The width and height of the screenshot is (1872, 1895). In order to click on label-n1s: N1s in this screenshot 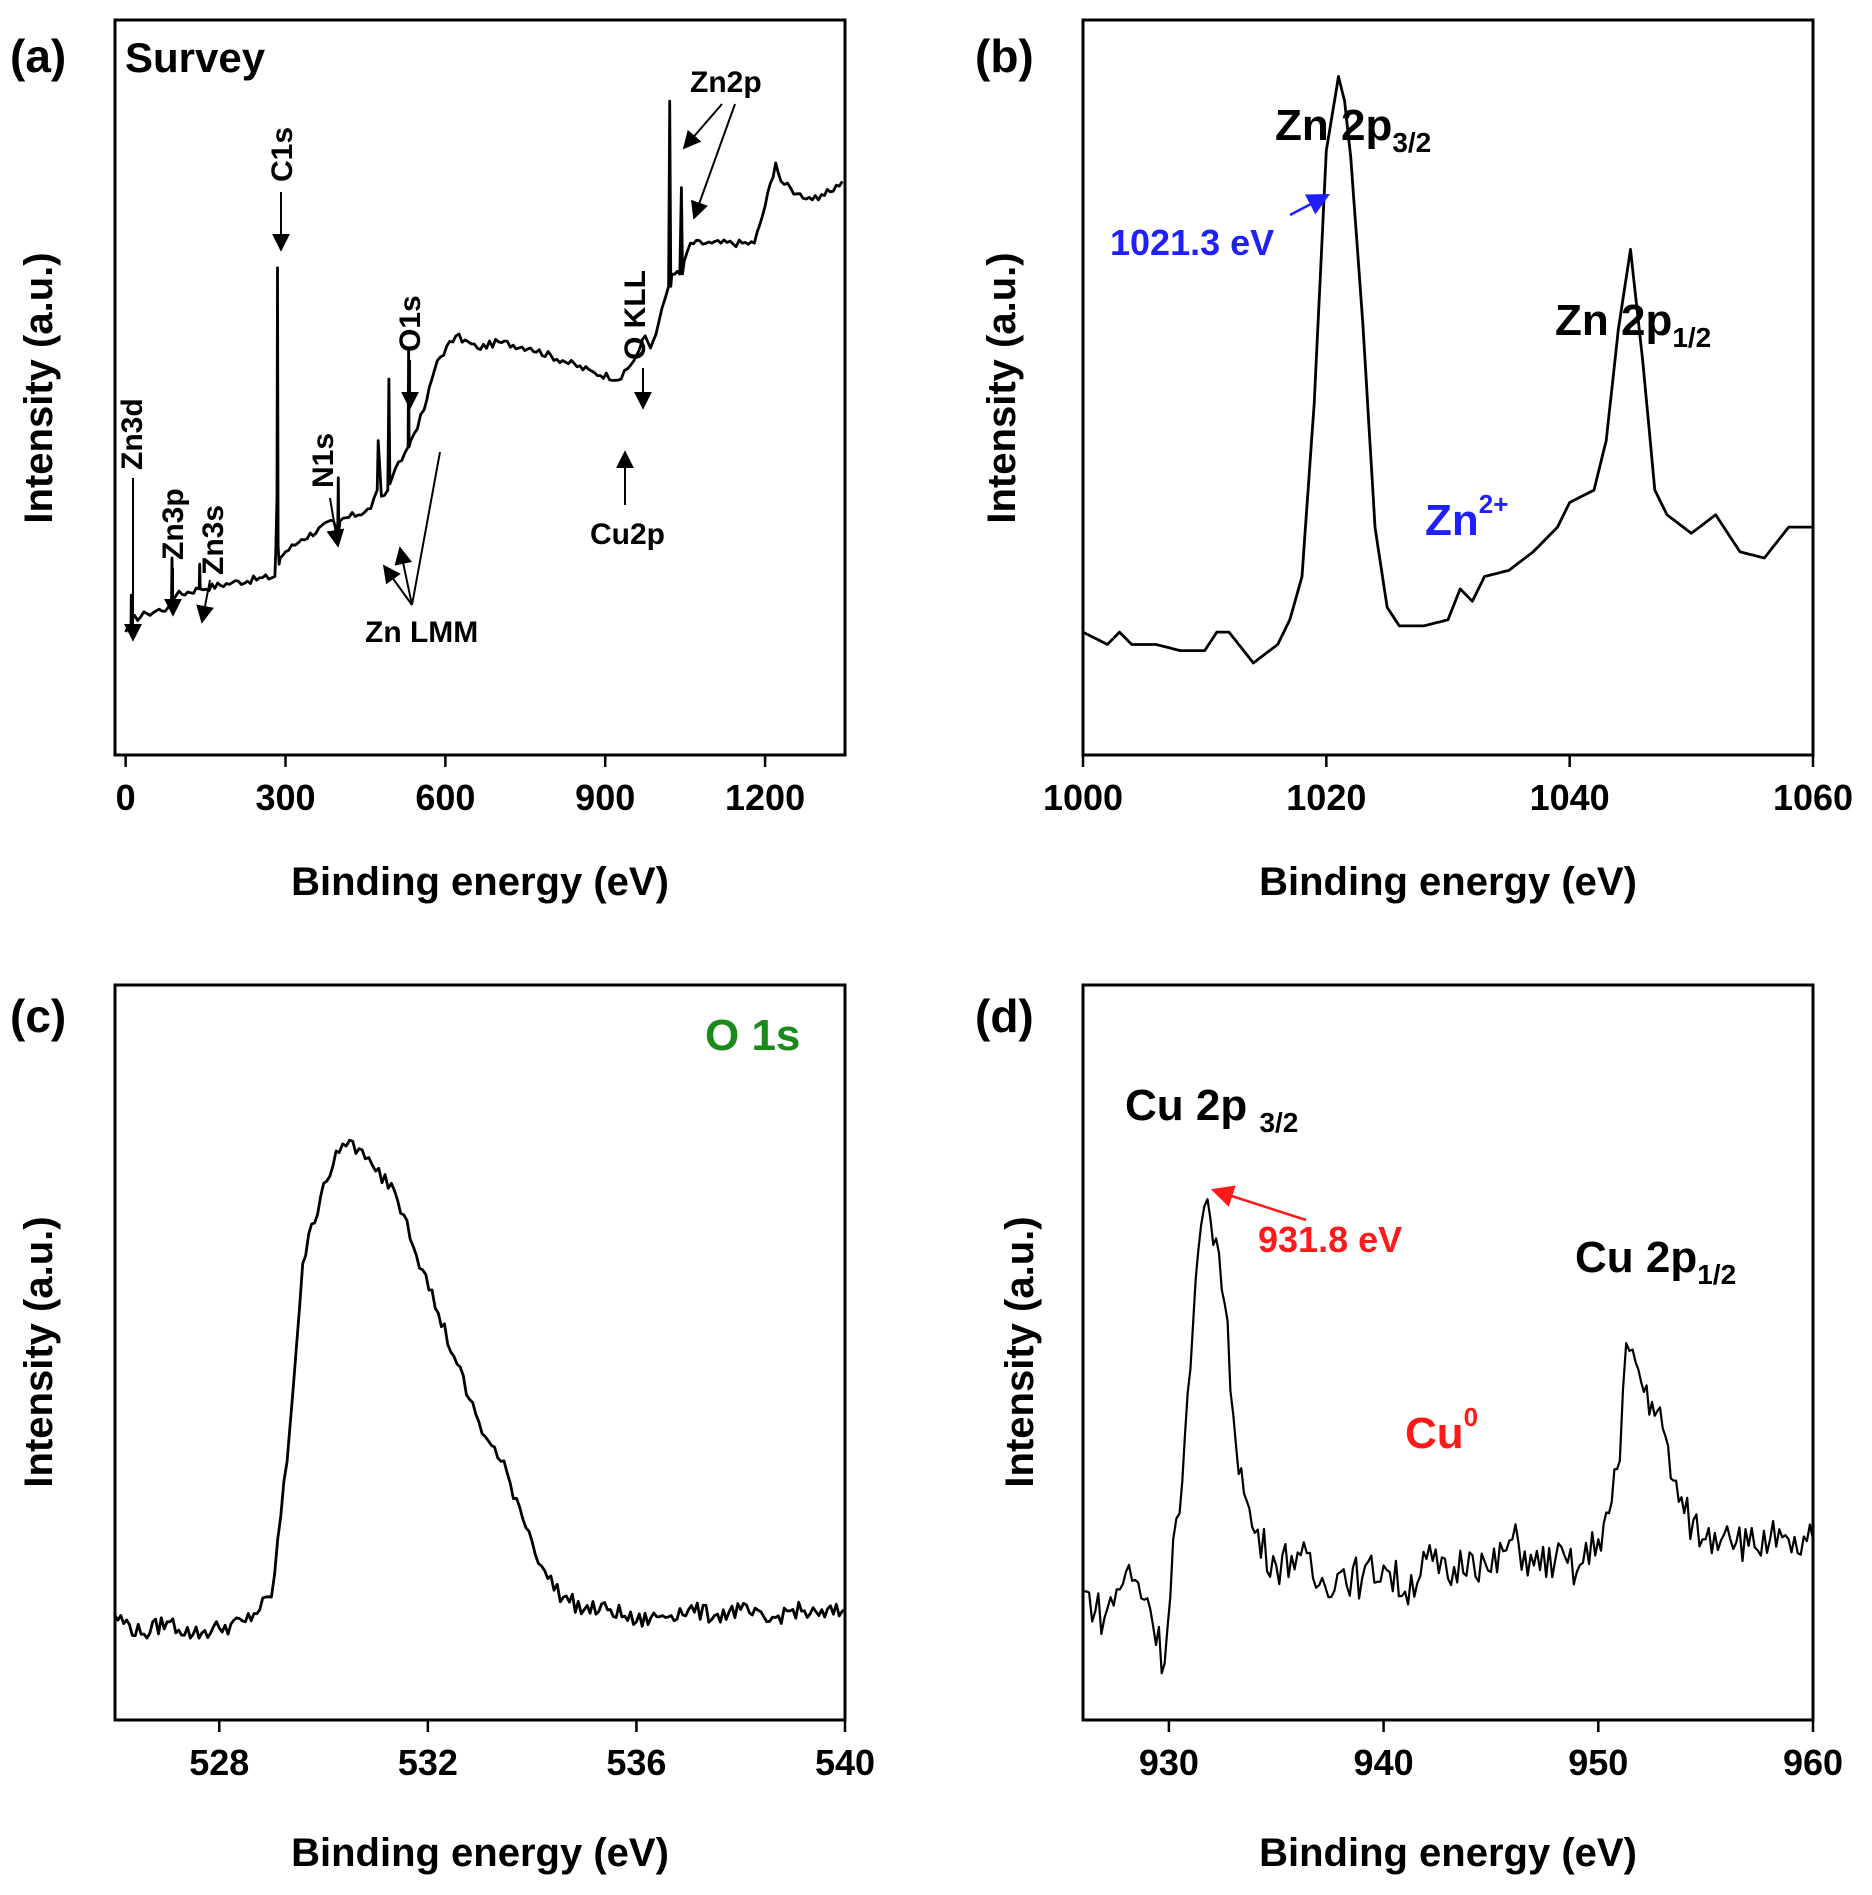, I will do `click(323, 460)`.